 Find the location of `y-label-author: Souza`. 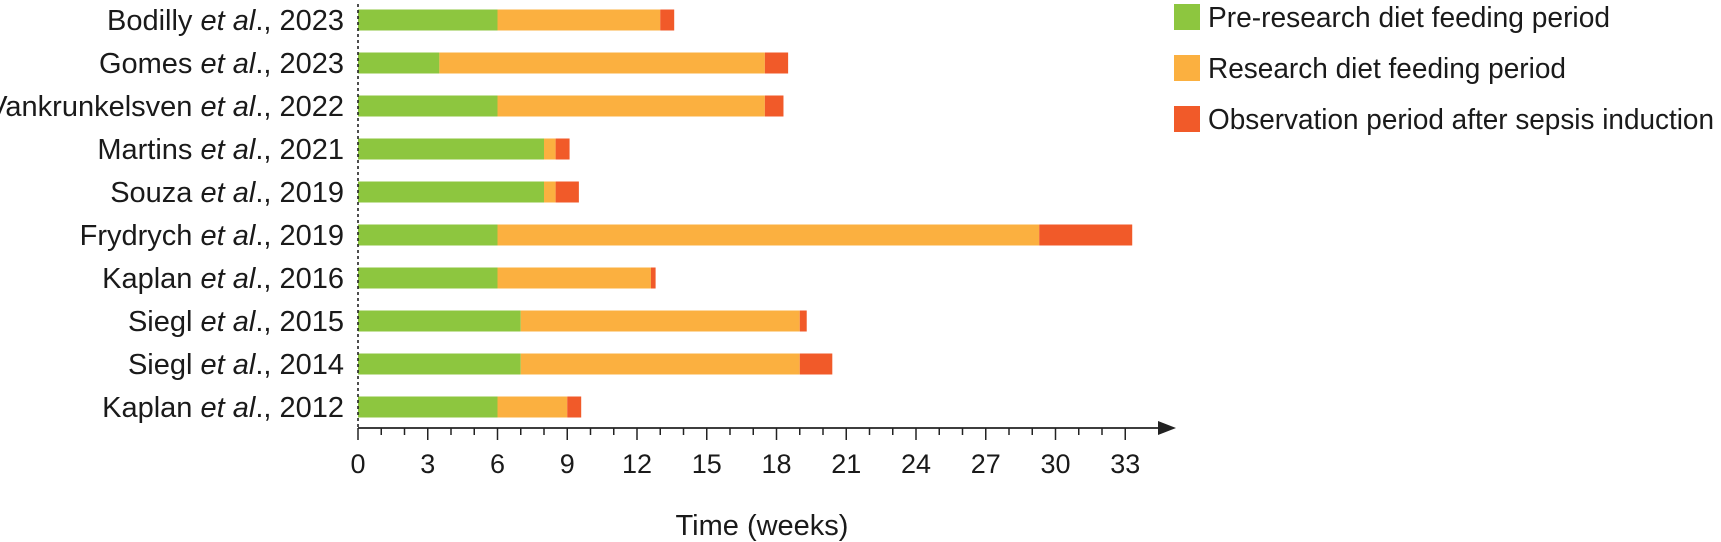

y-label-author: Souza is located at coordinates (155, 193).